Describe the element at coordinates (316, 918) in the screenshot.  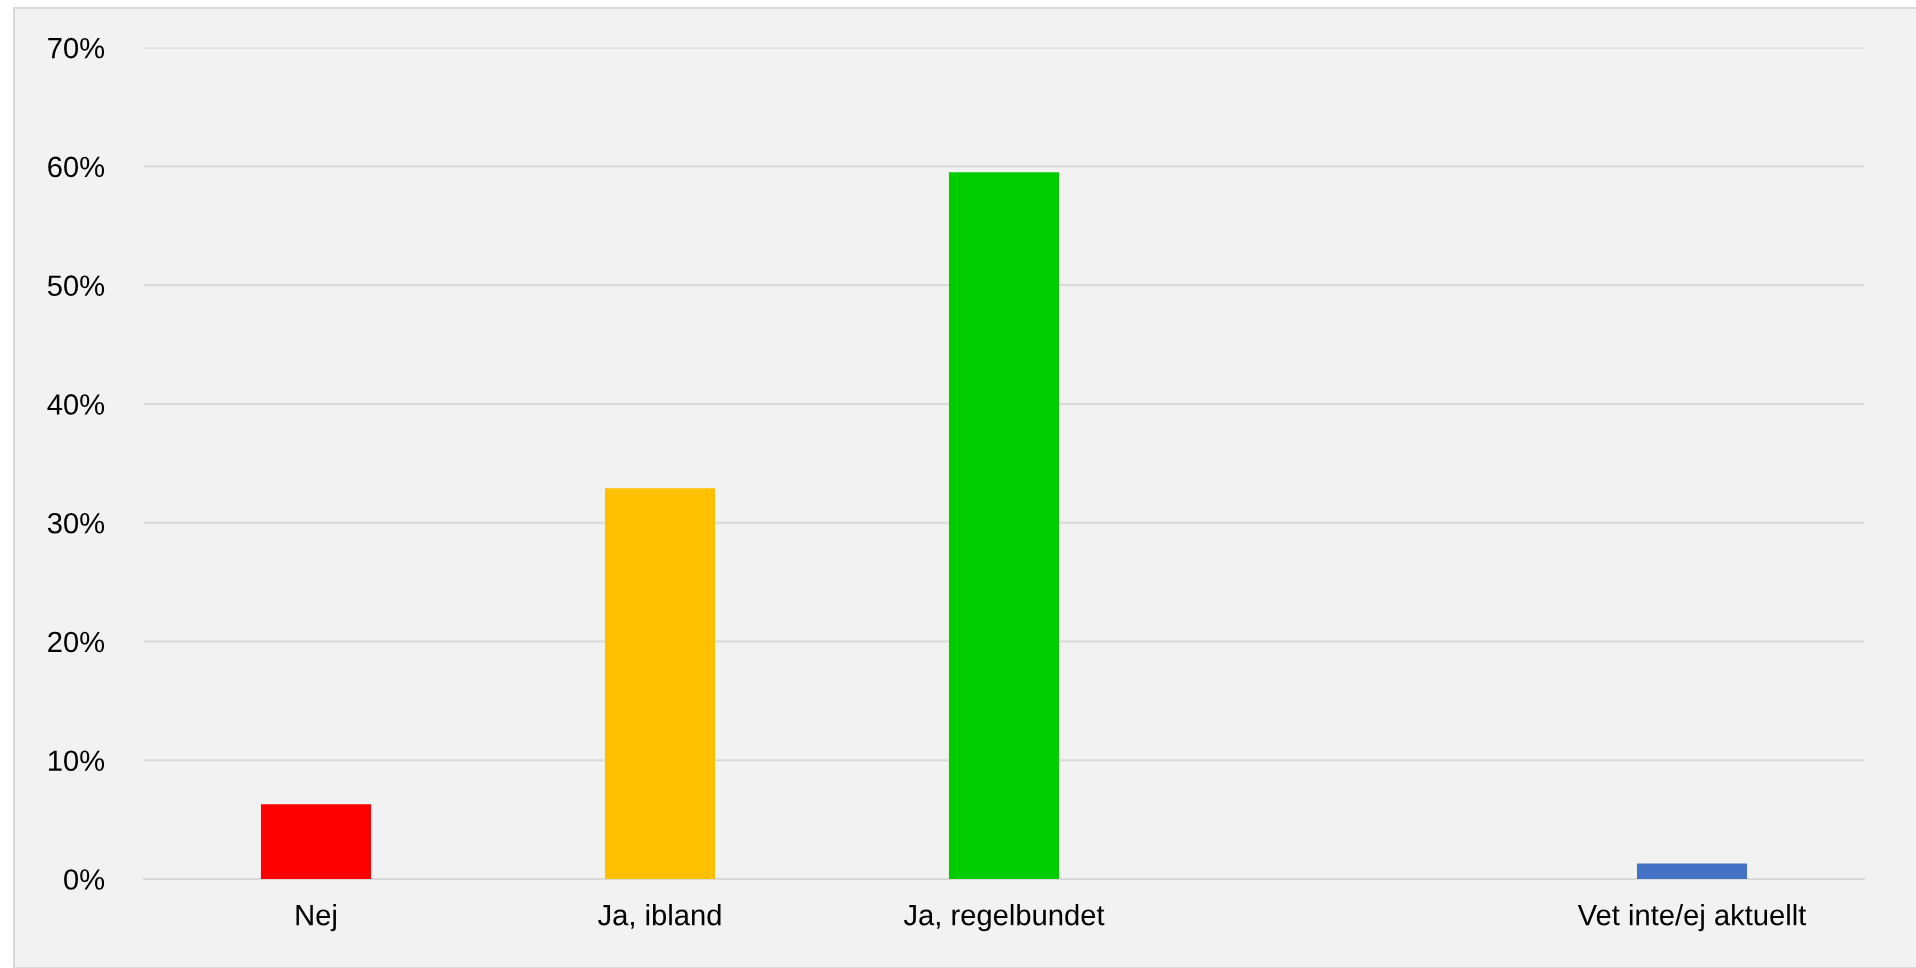
I see `x-tick-label: Nej` at that location.